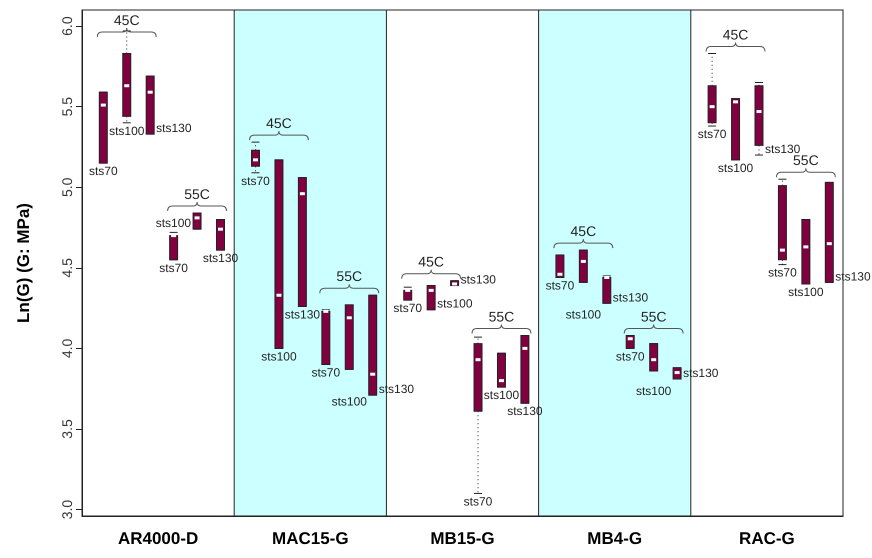 This screenshot has height=558, width=872. Describe the element at coordinates (767, 538) in the screenshot. I see `x-tick-label: RAC-G` at that location.